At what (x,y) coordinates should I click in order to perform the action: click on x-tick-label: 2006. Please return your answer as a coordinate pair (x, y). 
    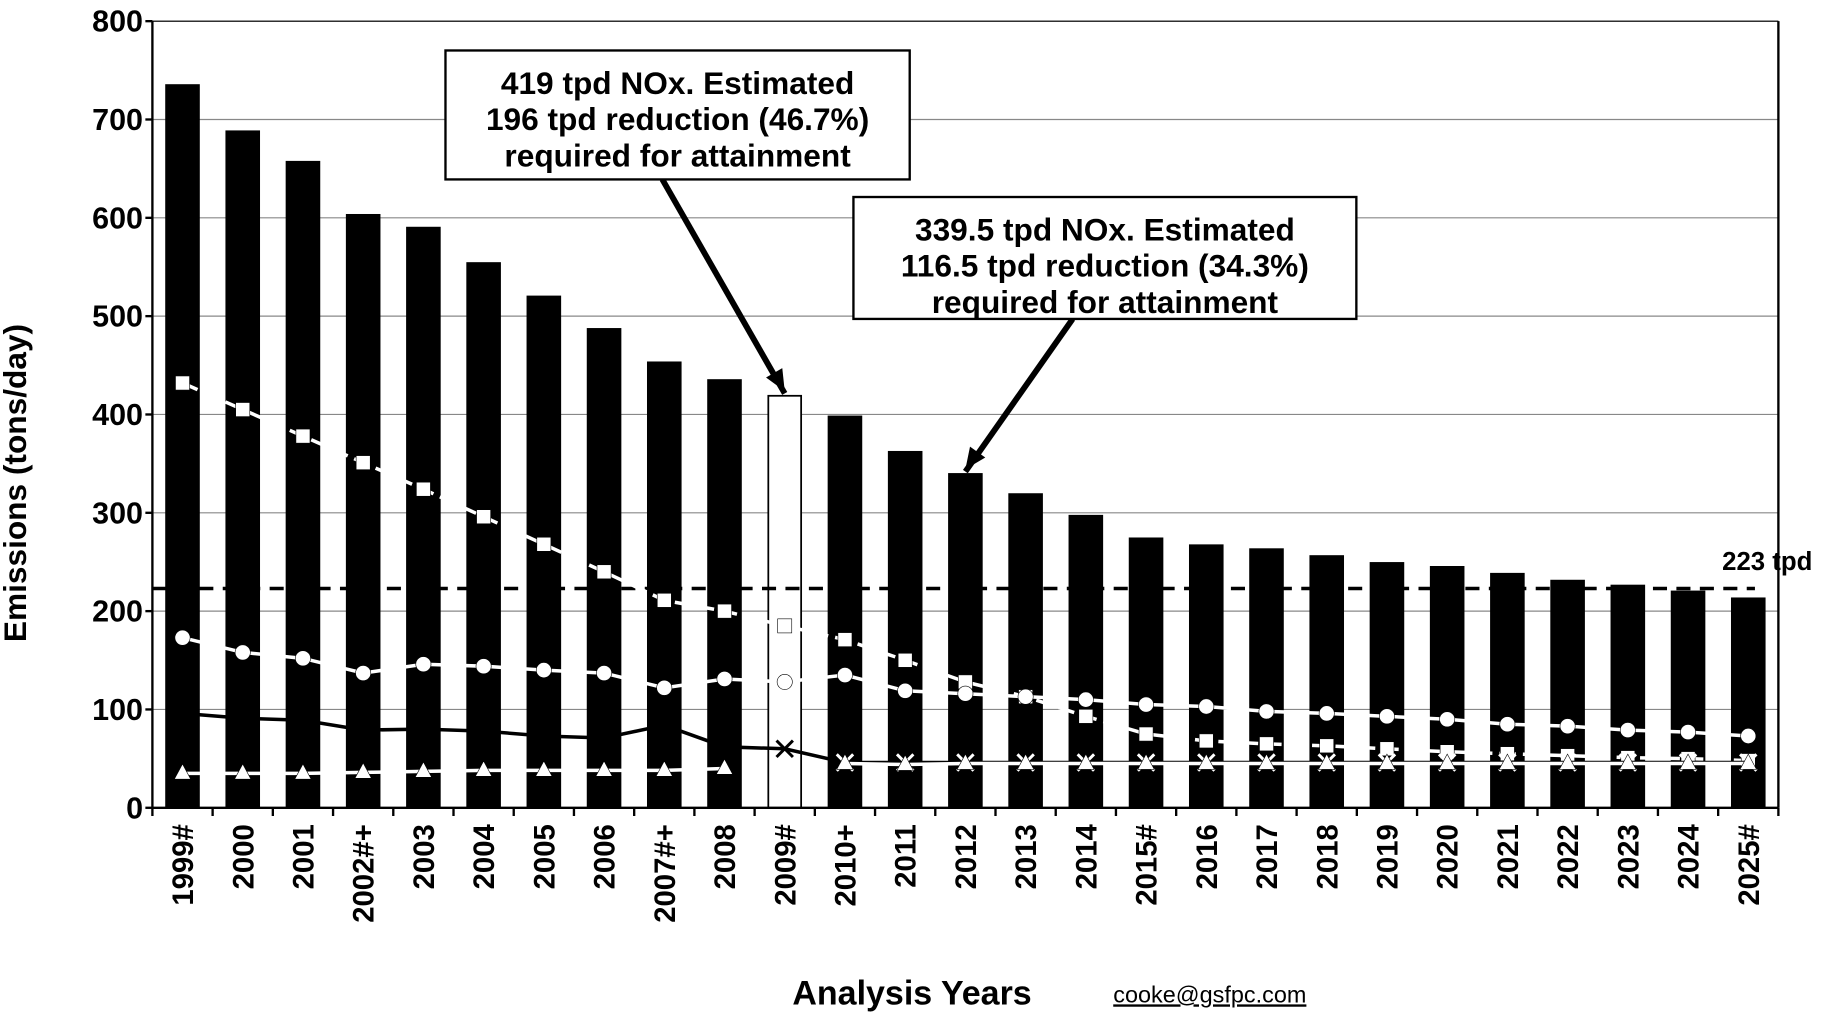
    Looking at the image, I should click on (605, 856).